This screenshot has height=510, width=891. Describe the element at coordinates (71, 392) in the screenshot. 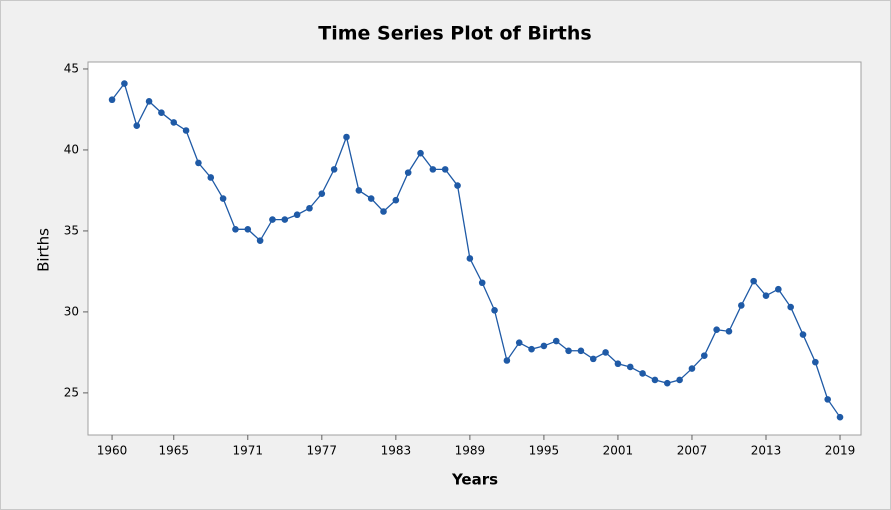

I see `y-tick-label: 25` at that location.